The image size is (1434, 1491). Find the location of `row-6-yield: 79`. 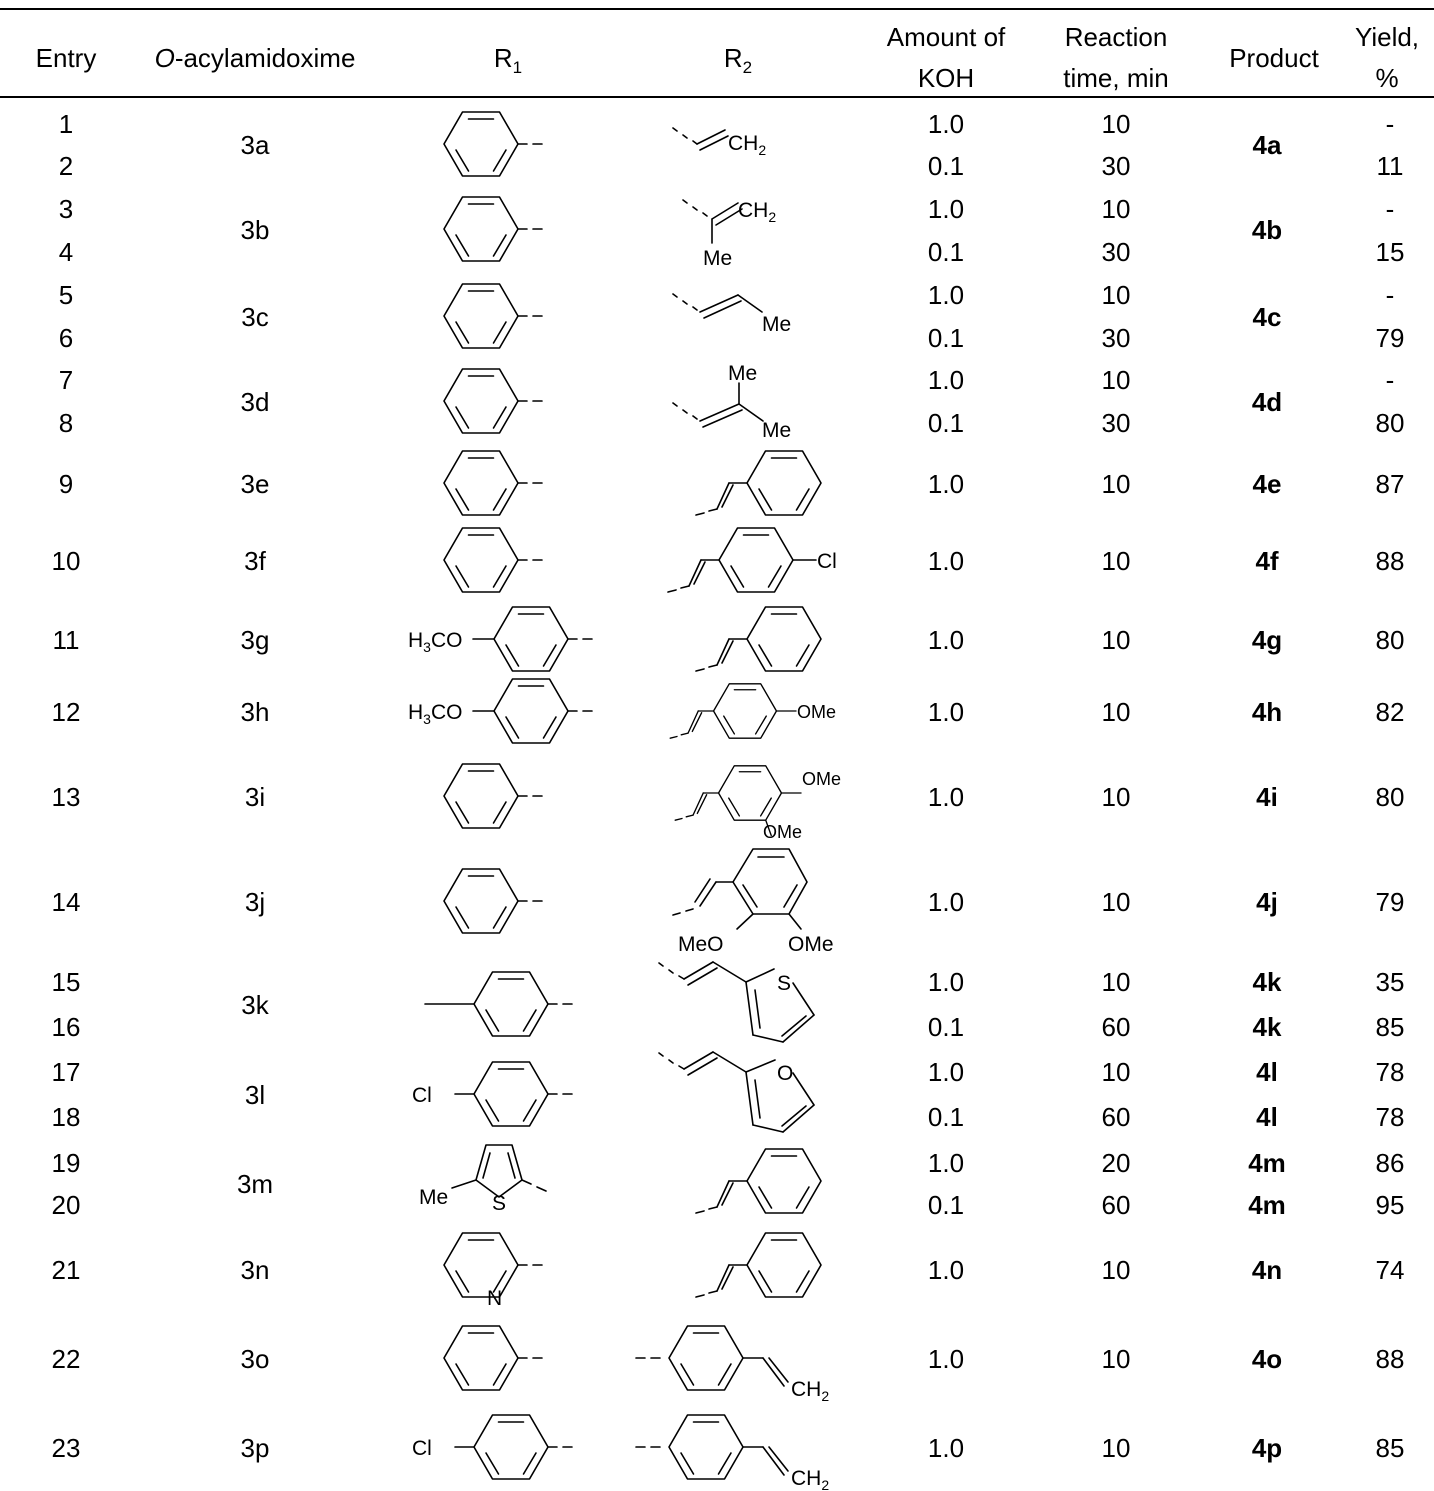

row-6-yield: 79 is located at coordinates (1390, 338).